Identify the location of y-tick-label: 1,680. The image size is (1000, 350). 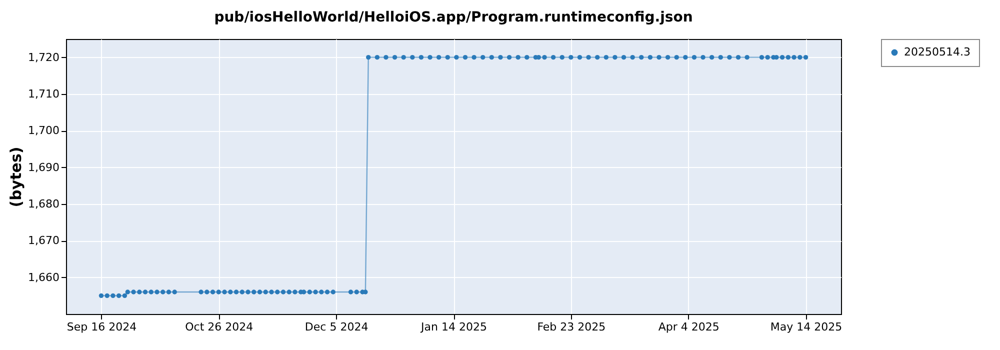
(44, 204).